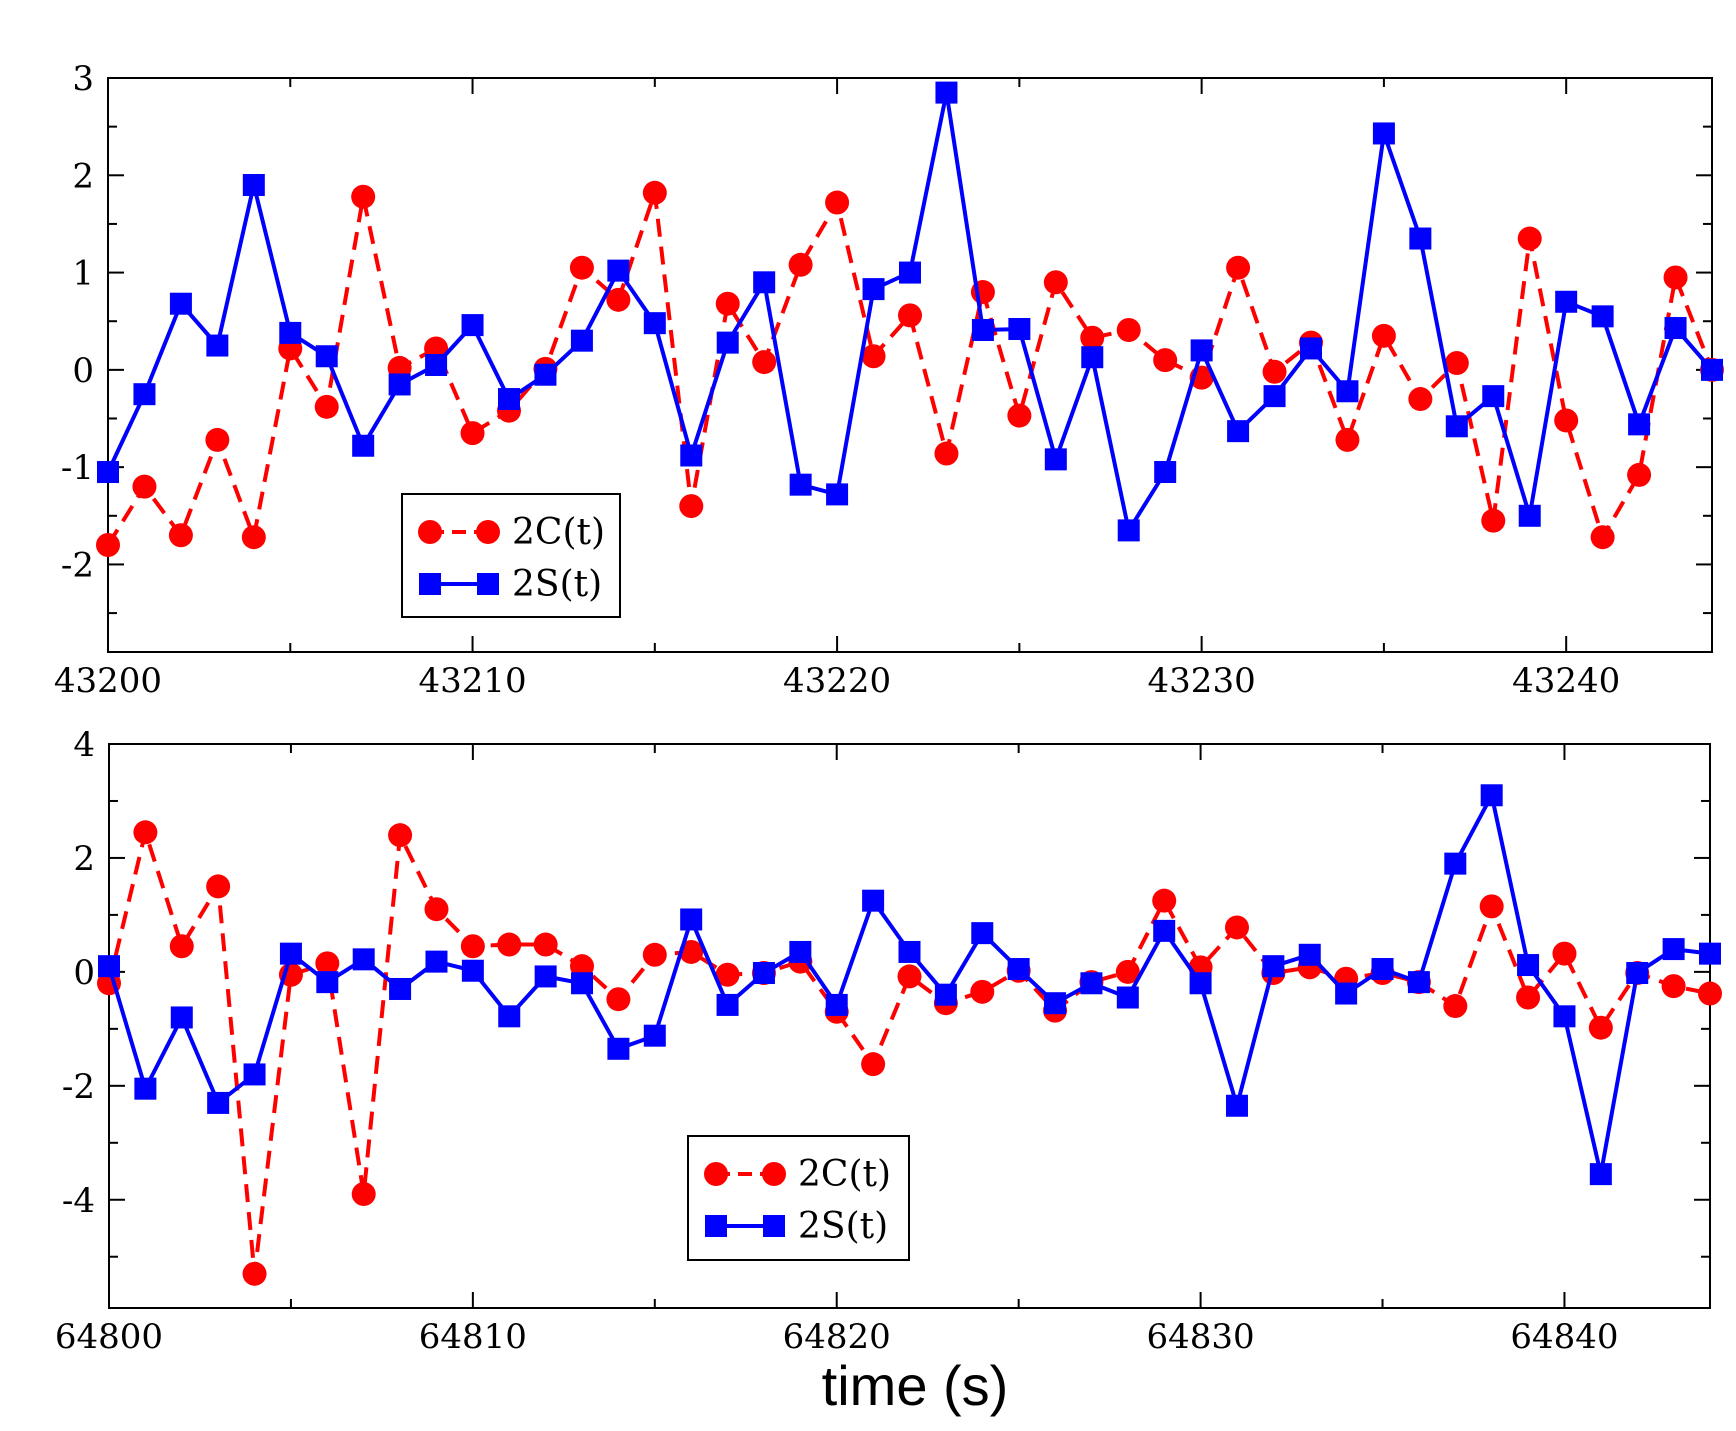 This screenshot has width=1736, height=1431. Describe the element at coordinates (1202, 681) in the screenshot. I see `x-tick-label: 43230` at that location.